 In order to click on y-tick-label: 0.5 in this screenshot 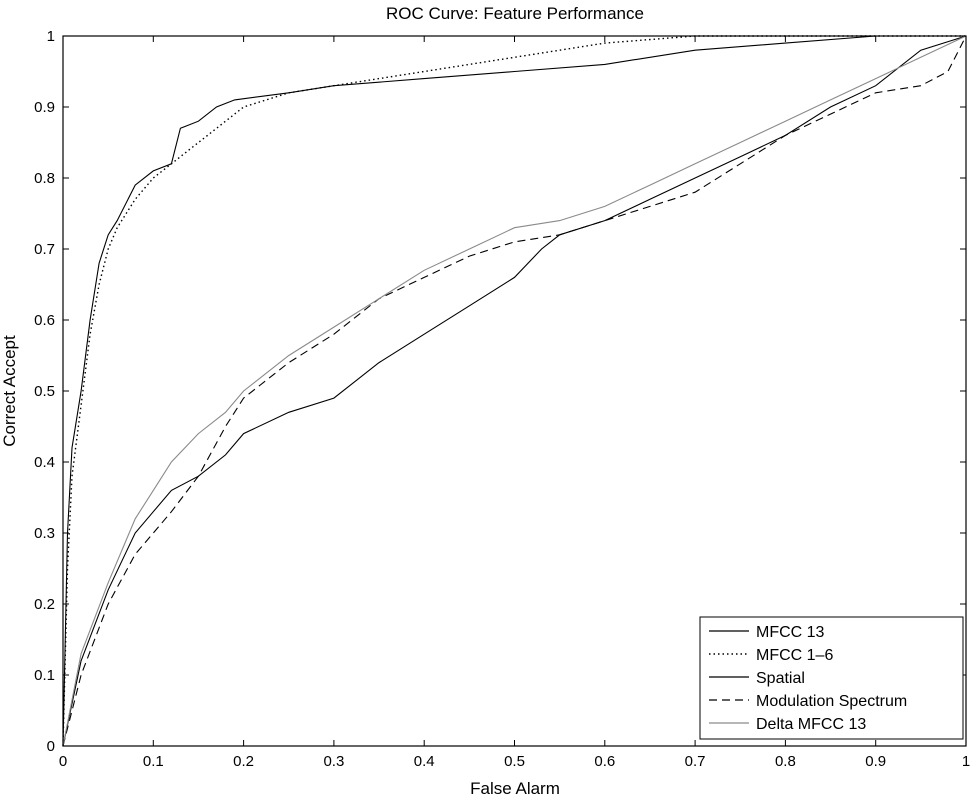, I will do `click(44, 391)`.